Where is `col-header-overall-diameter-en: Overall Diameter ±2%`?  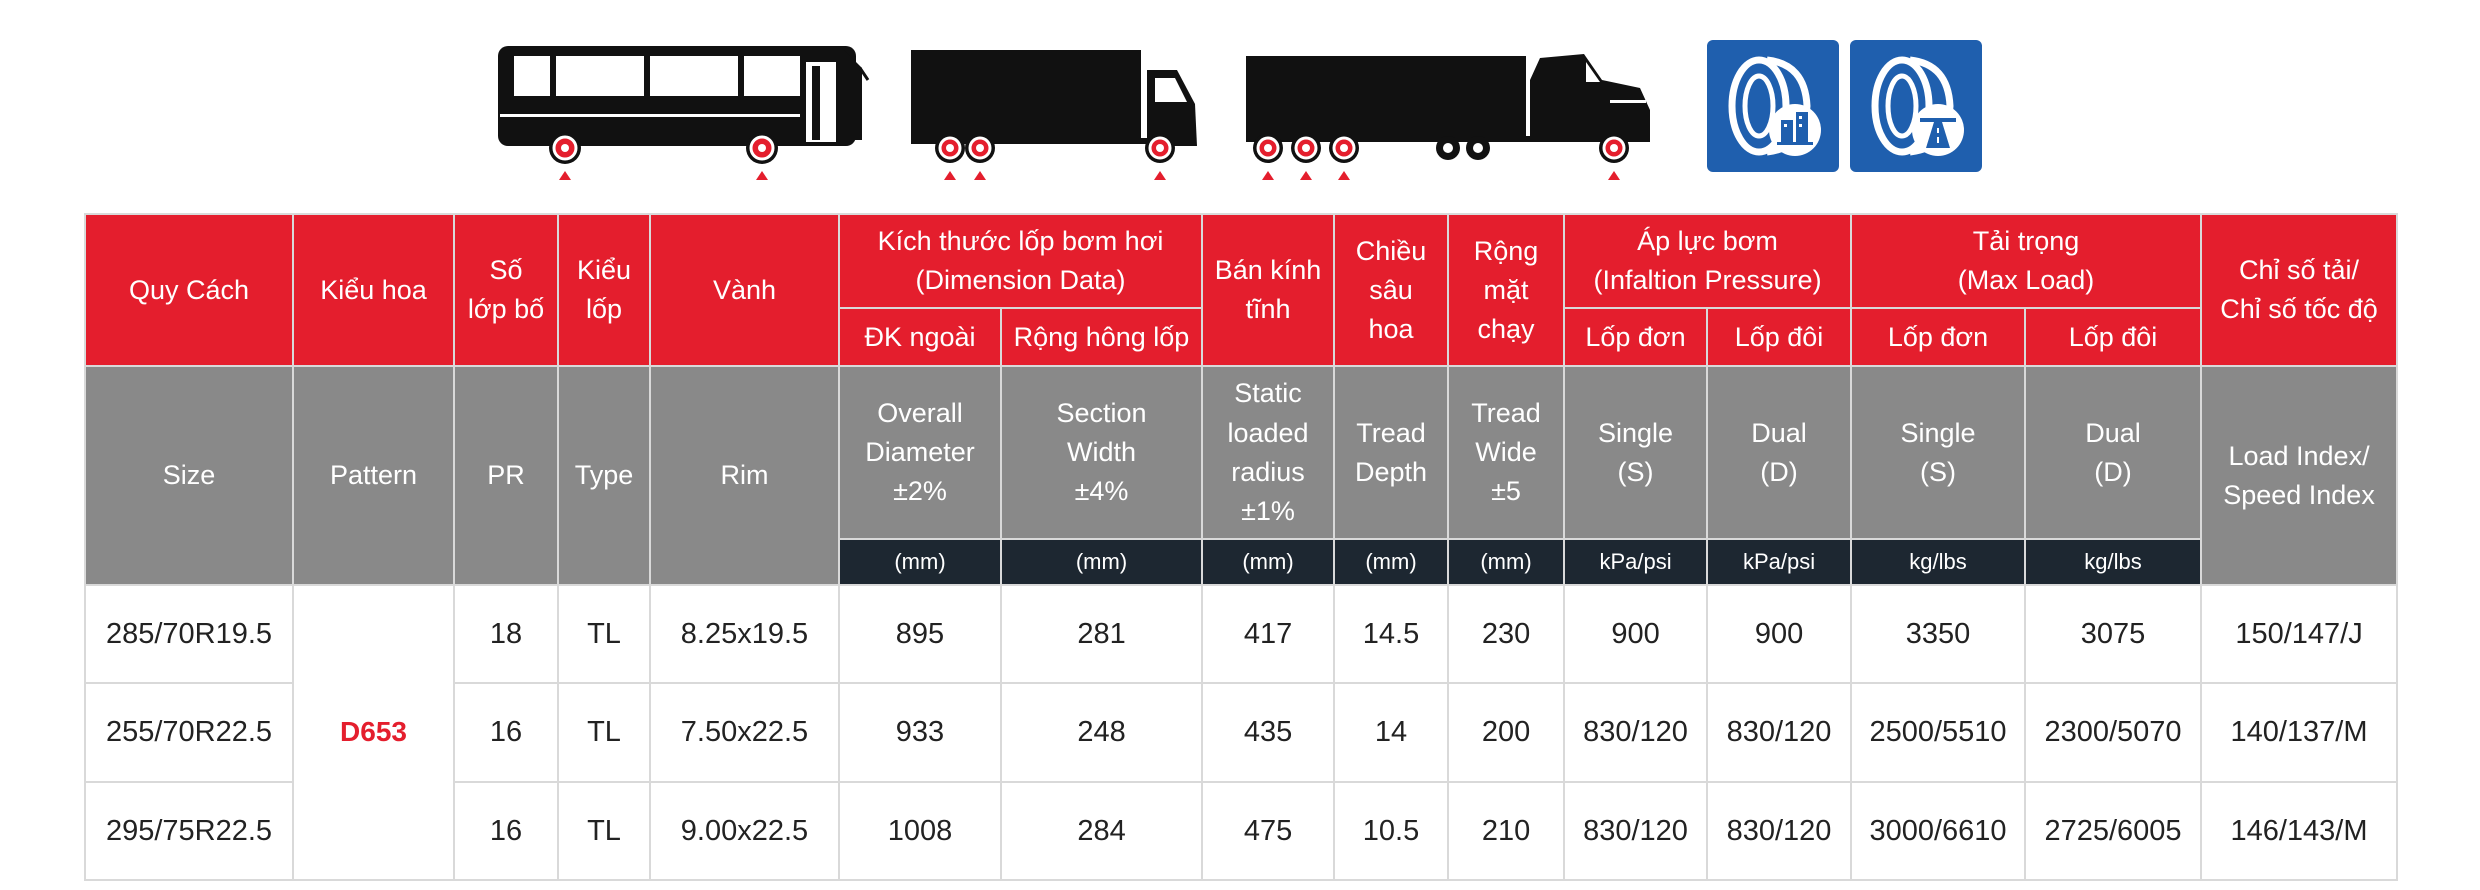
col-header-overall-diameter-en: Overall Diameter ±2% is located at coordinates (920, 452).